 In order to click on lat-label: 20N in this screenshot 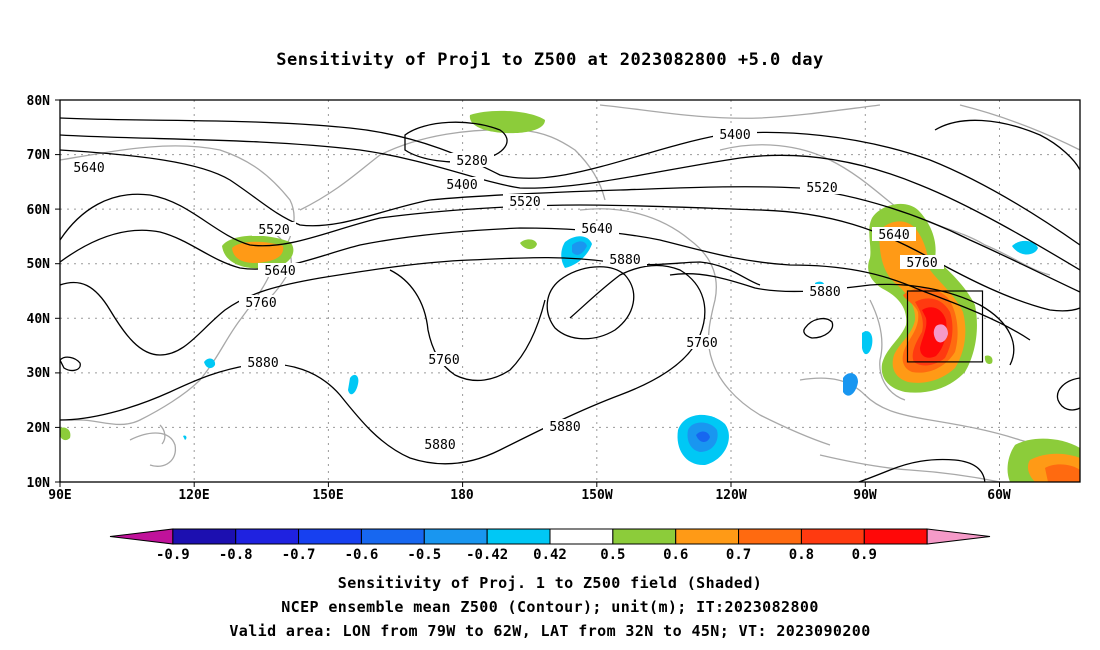, I will do `click(39, 428)`.